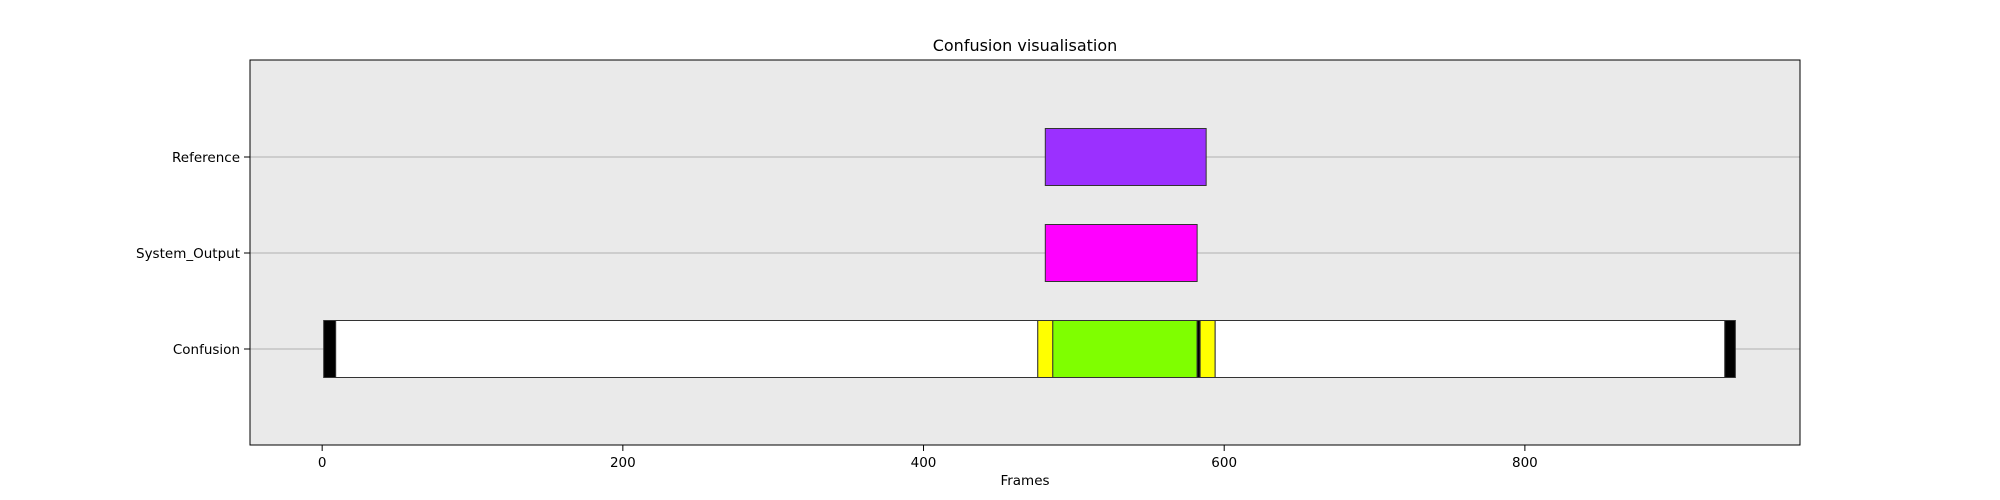  I want to click on y-tick-label-reference: Reference, so click(206, 158).